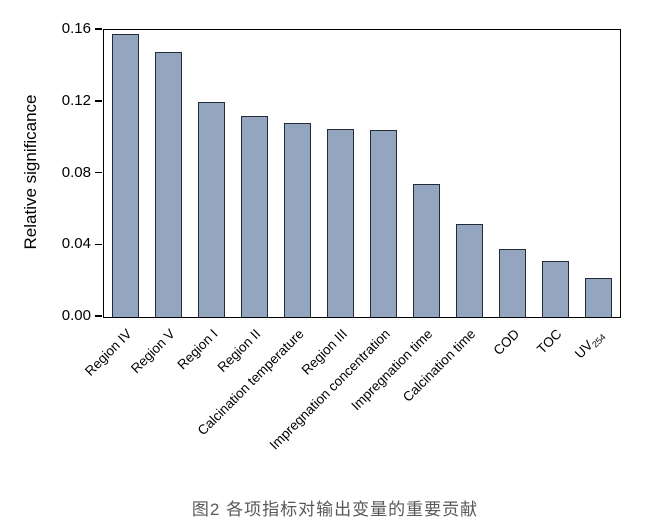  Describe the element at coordinates (76, 244) in the screenshot. I see `y-tick-label: 0.04` at that location.